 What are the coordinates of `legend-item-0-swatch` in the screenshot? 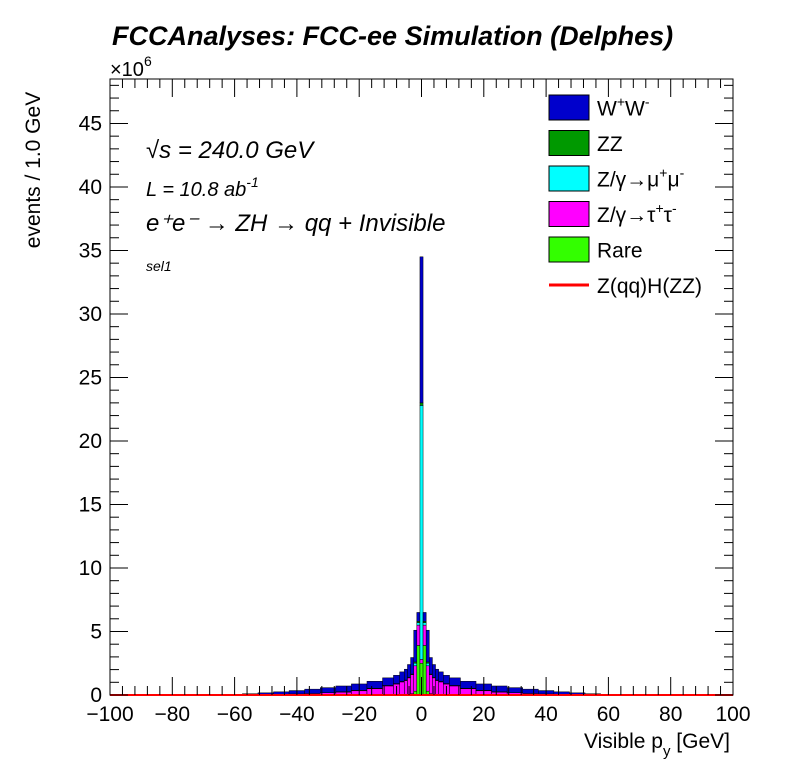 It's located at (569, 107).